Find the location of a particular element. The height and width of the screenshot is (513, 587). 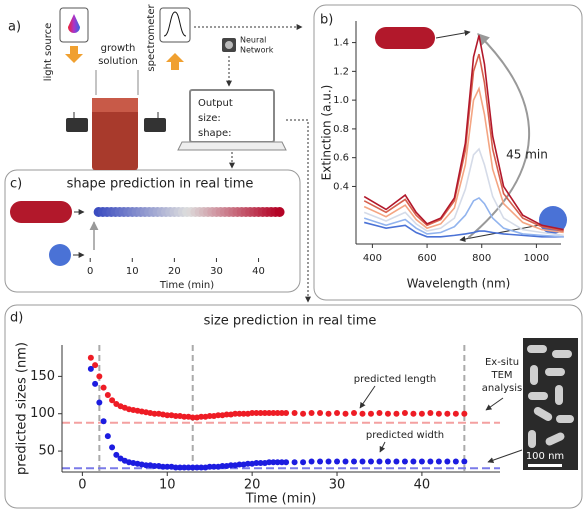

y-tick-label: 0.8 is located at coordinates (341, 129).